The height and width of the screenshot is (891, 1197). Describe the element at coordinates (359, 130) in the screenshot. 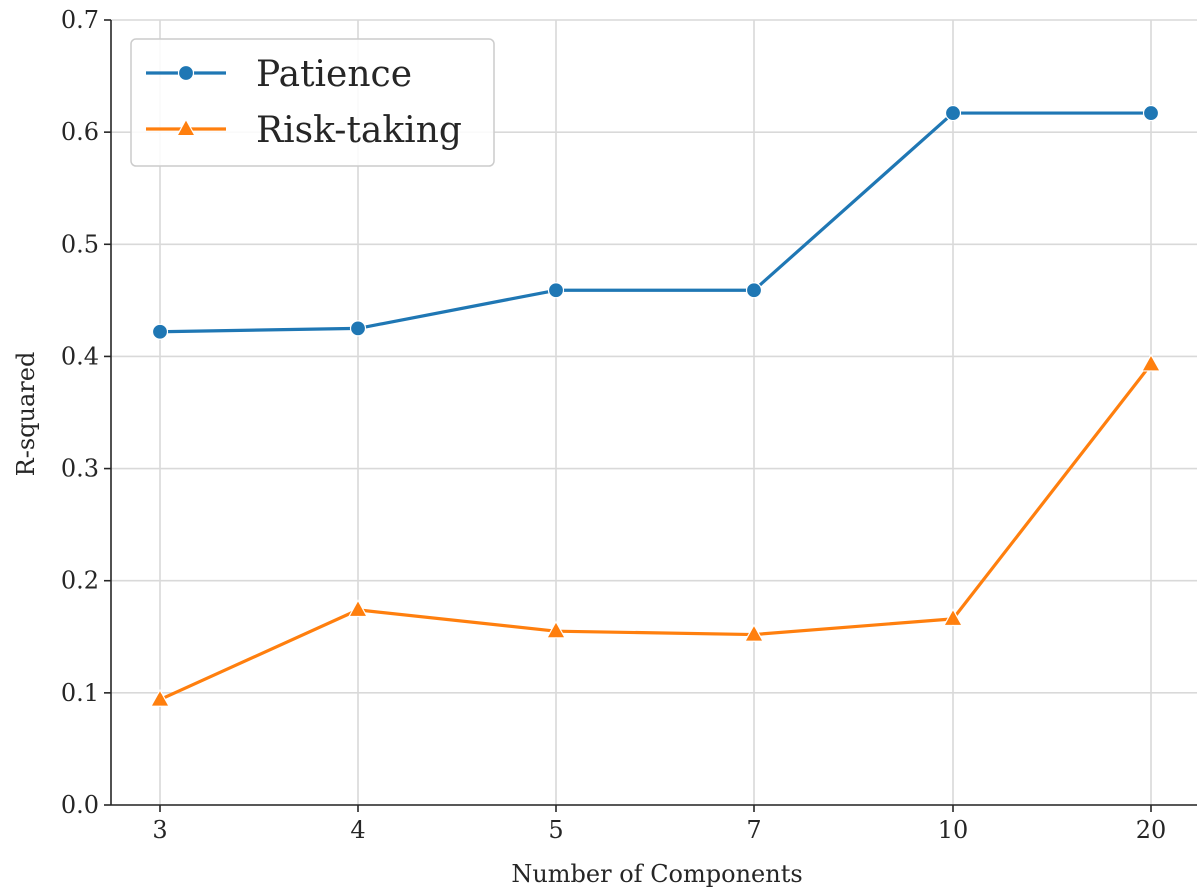

I see `legend-label-risk-taking: Risk-taking` at that location.